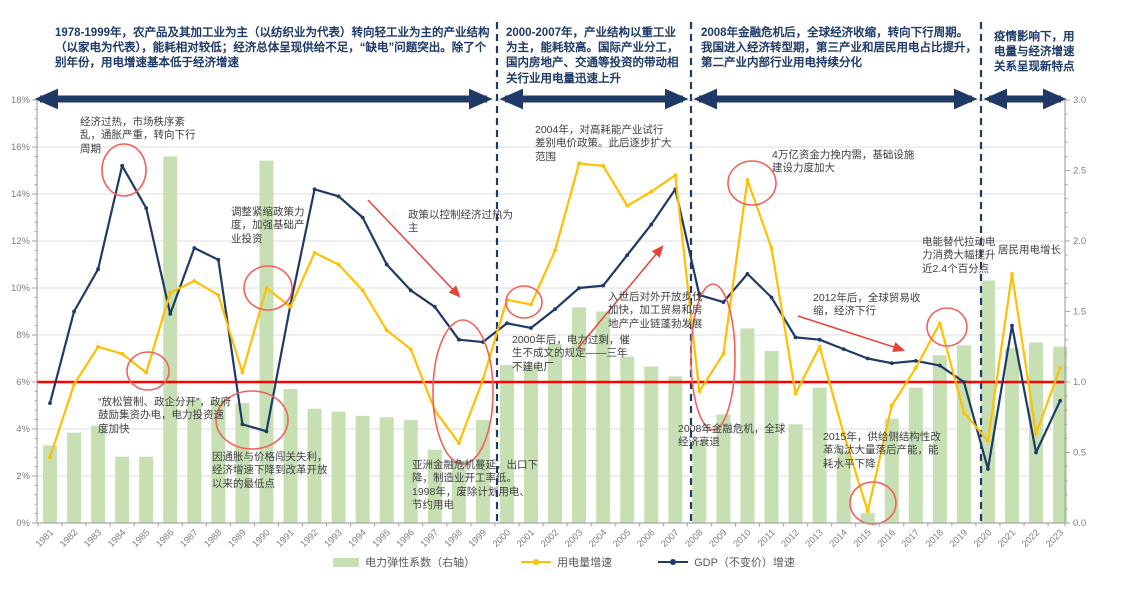 The width and height of the screenshot is (1128, 607). I want to click on x-axis-label: 2008, so click(694, 538).